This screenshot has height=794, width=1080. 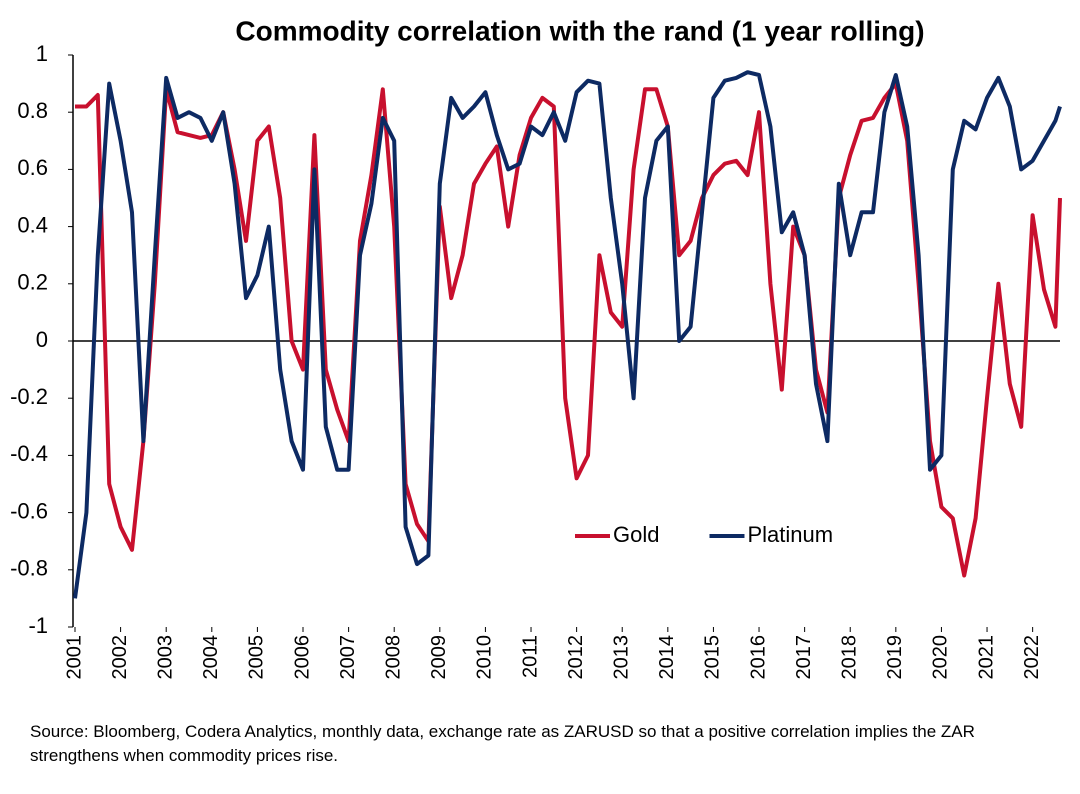 What do you see at coordinates (485, 657) in the screenshot?
I see `x-tick-label: 2010` at bounding box center [485, 657].